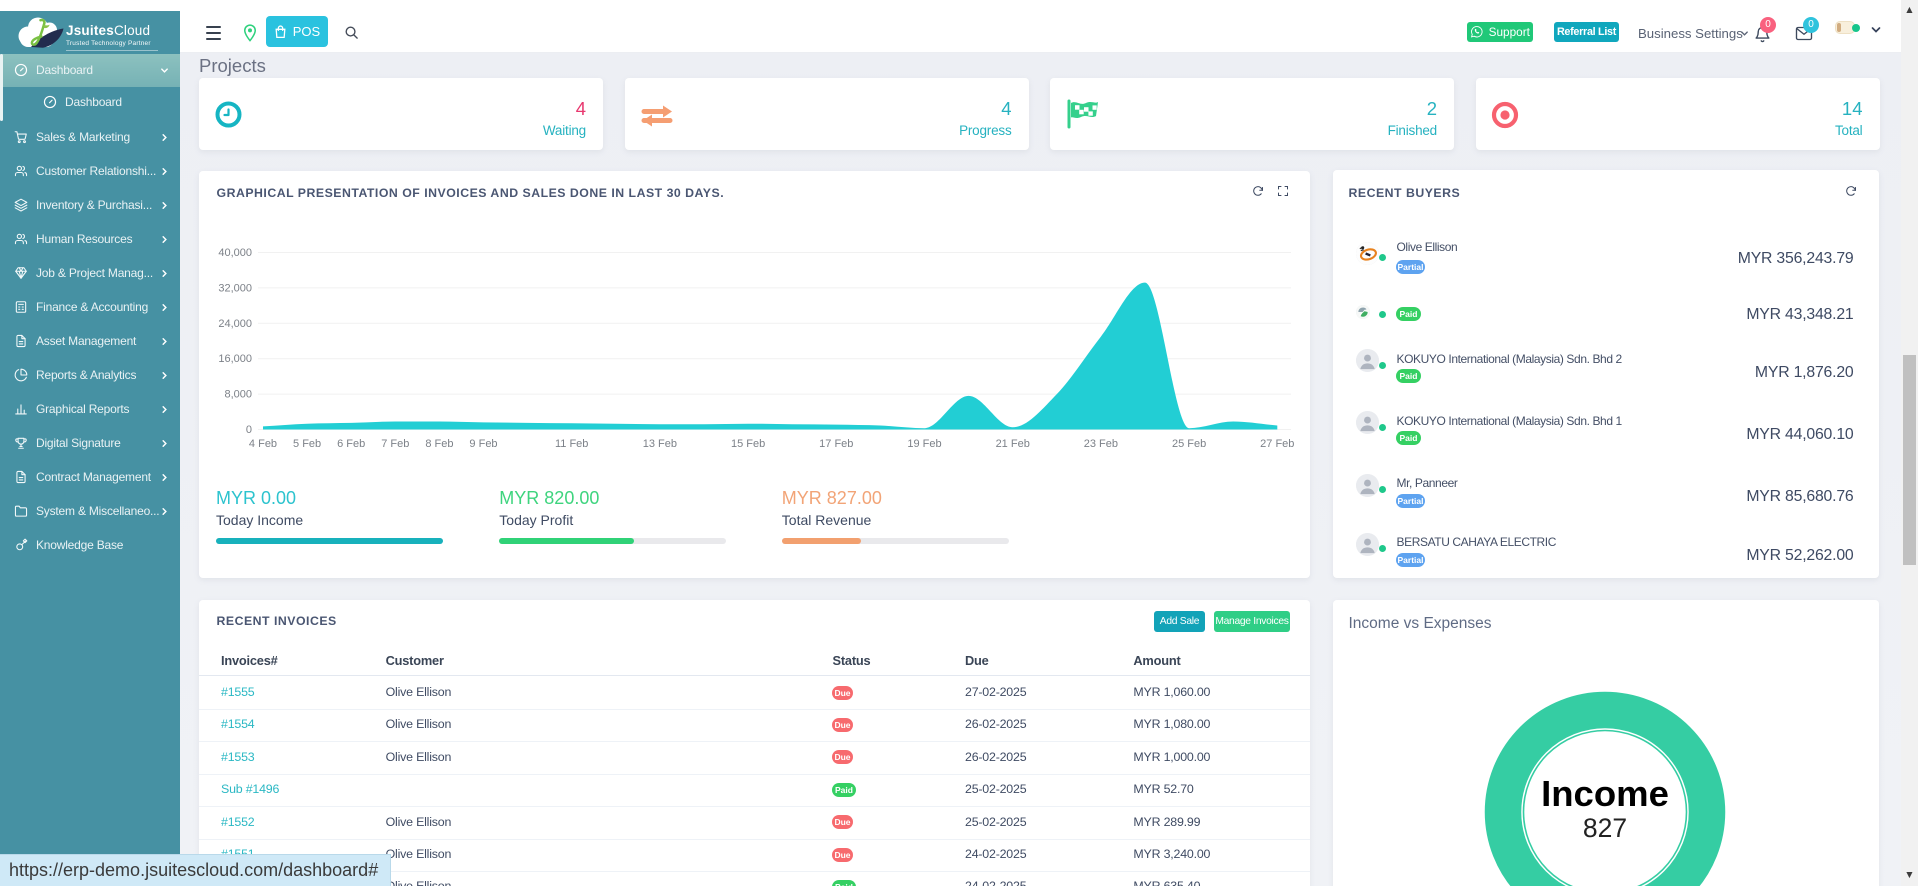  I want to click on svg-text: 17 Feb, so click(836, 444).